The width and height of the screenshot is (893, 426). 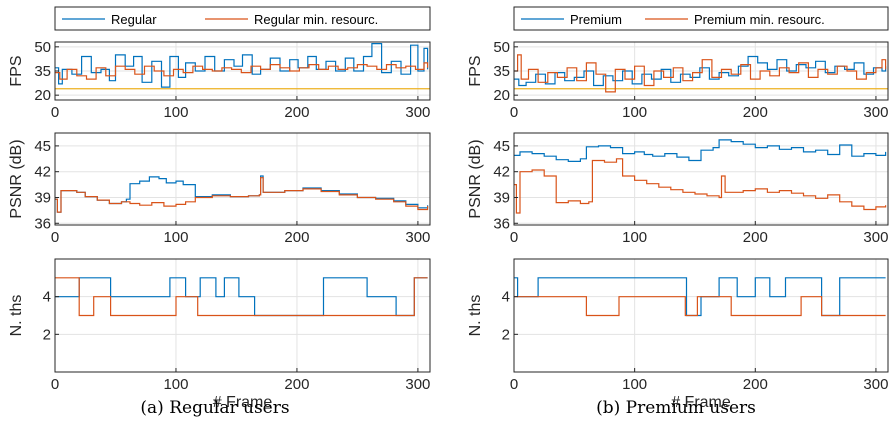 I want to click on panel-b-psnr: 0 100 200 300 36 39 42 45 PSNR (dB), so click(x=678, y=189).